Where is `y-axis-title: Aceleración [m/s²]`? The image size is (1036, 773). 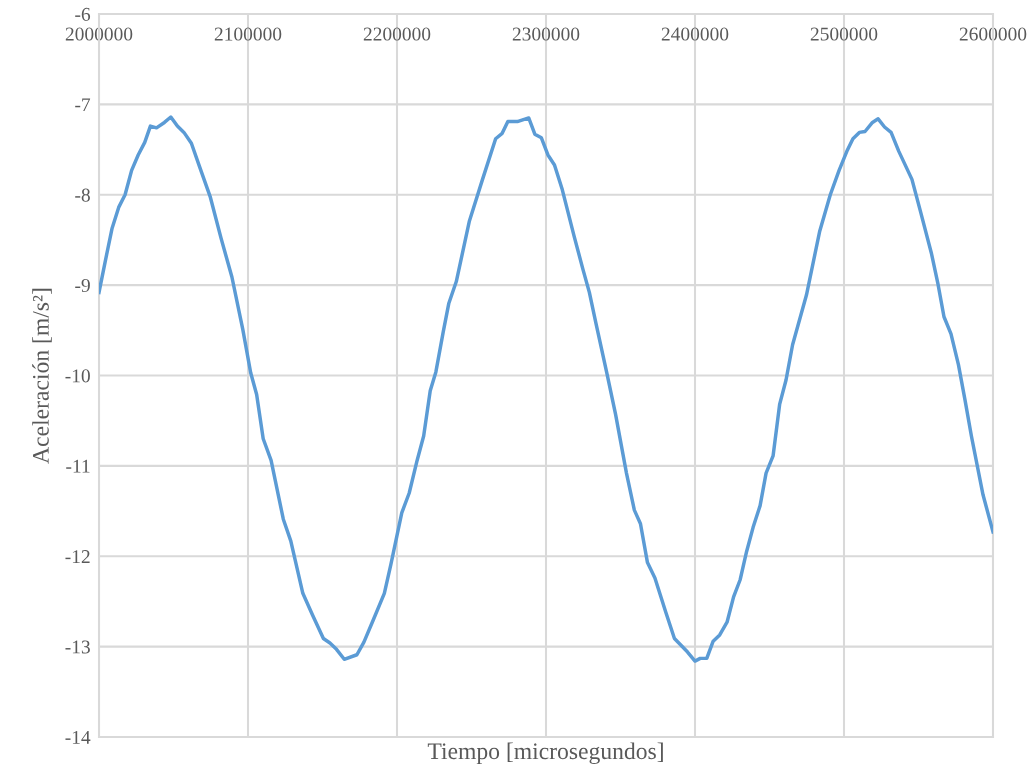 y-axis-title: Aceleración [m/s²] is located at coordinates (42, 376).